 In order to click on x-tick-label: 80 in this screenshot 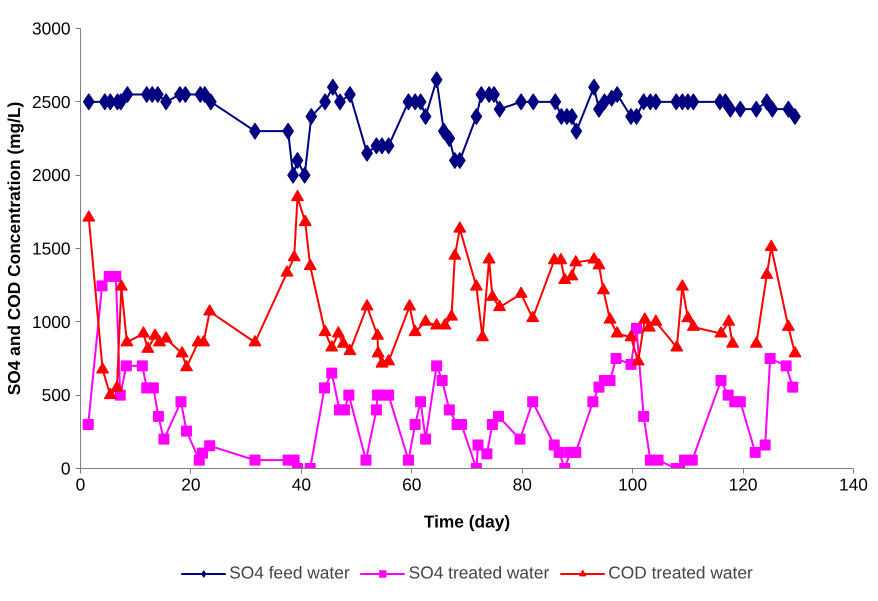, I will do `click(522, 484)`.